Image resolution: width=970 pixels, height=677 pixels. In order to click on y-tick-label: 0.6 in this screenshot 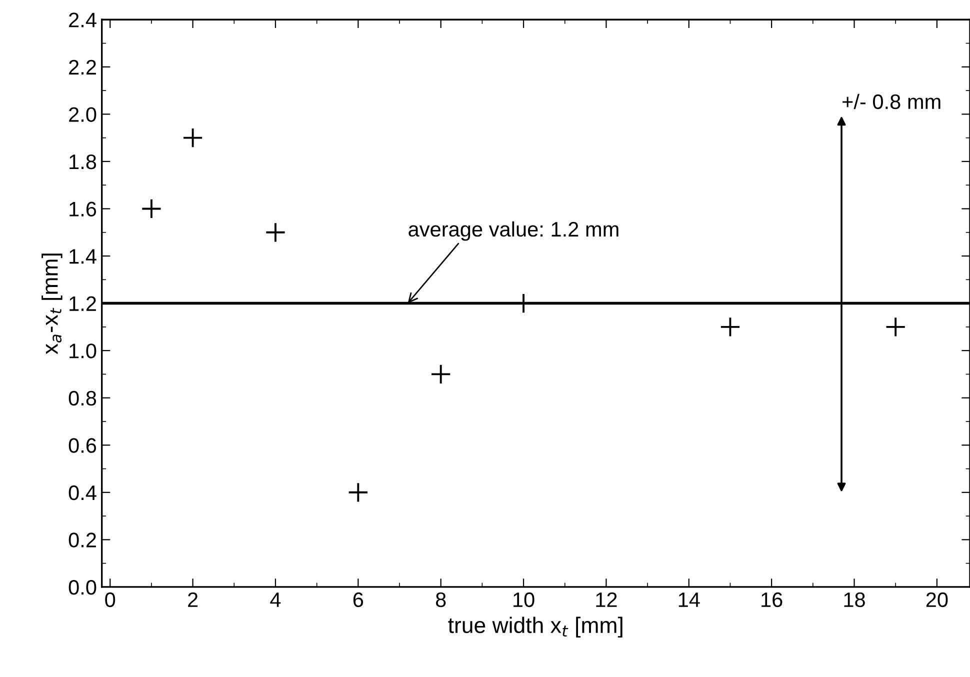, I will do `click(82, 445)`.